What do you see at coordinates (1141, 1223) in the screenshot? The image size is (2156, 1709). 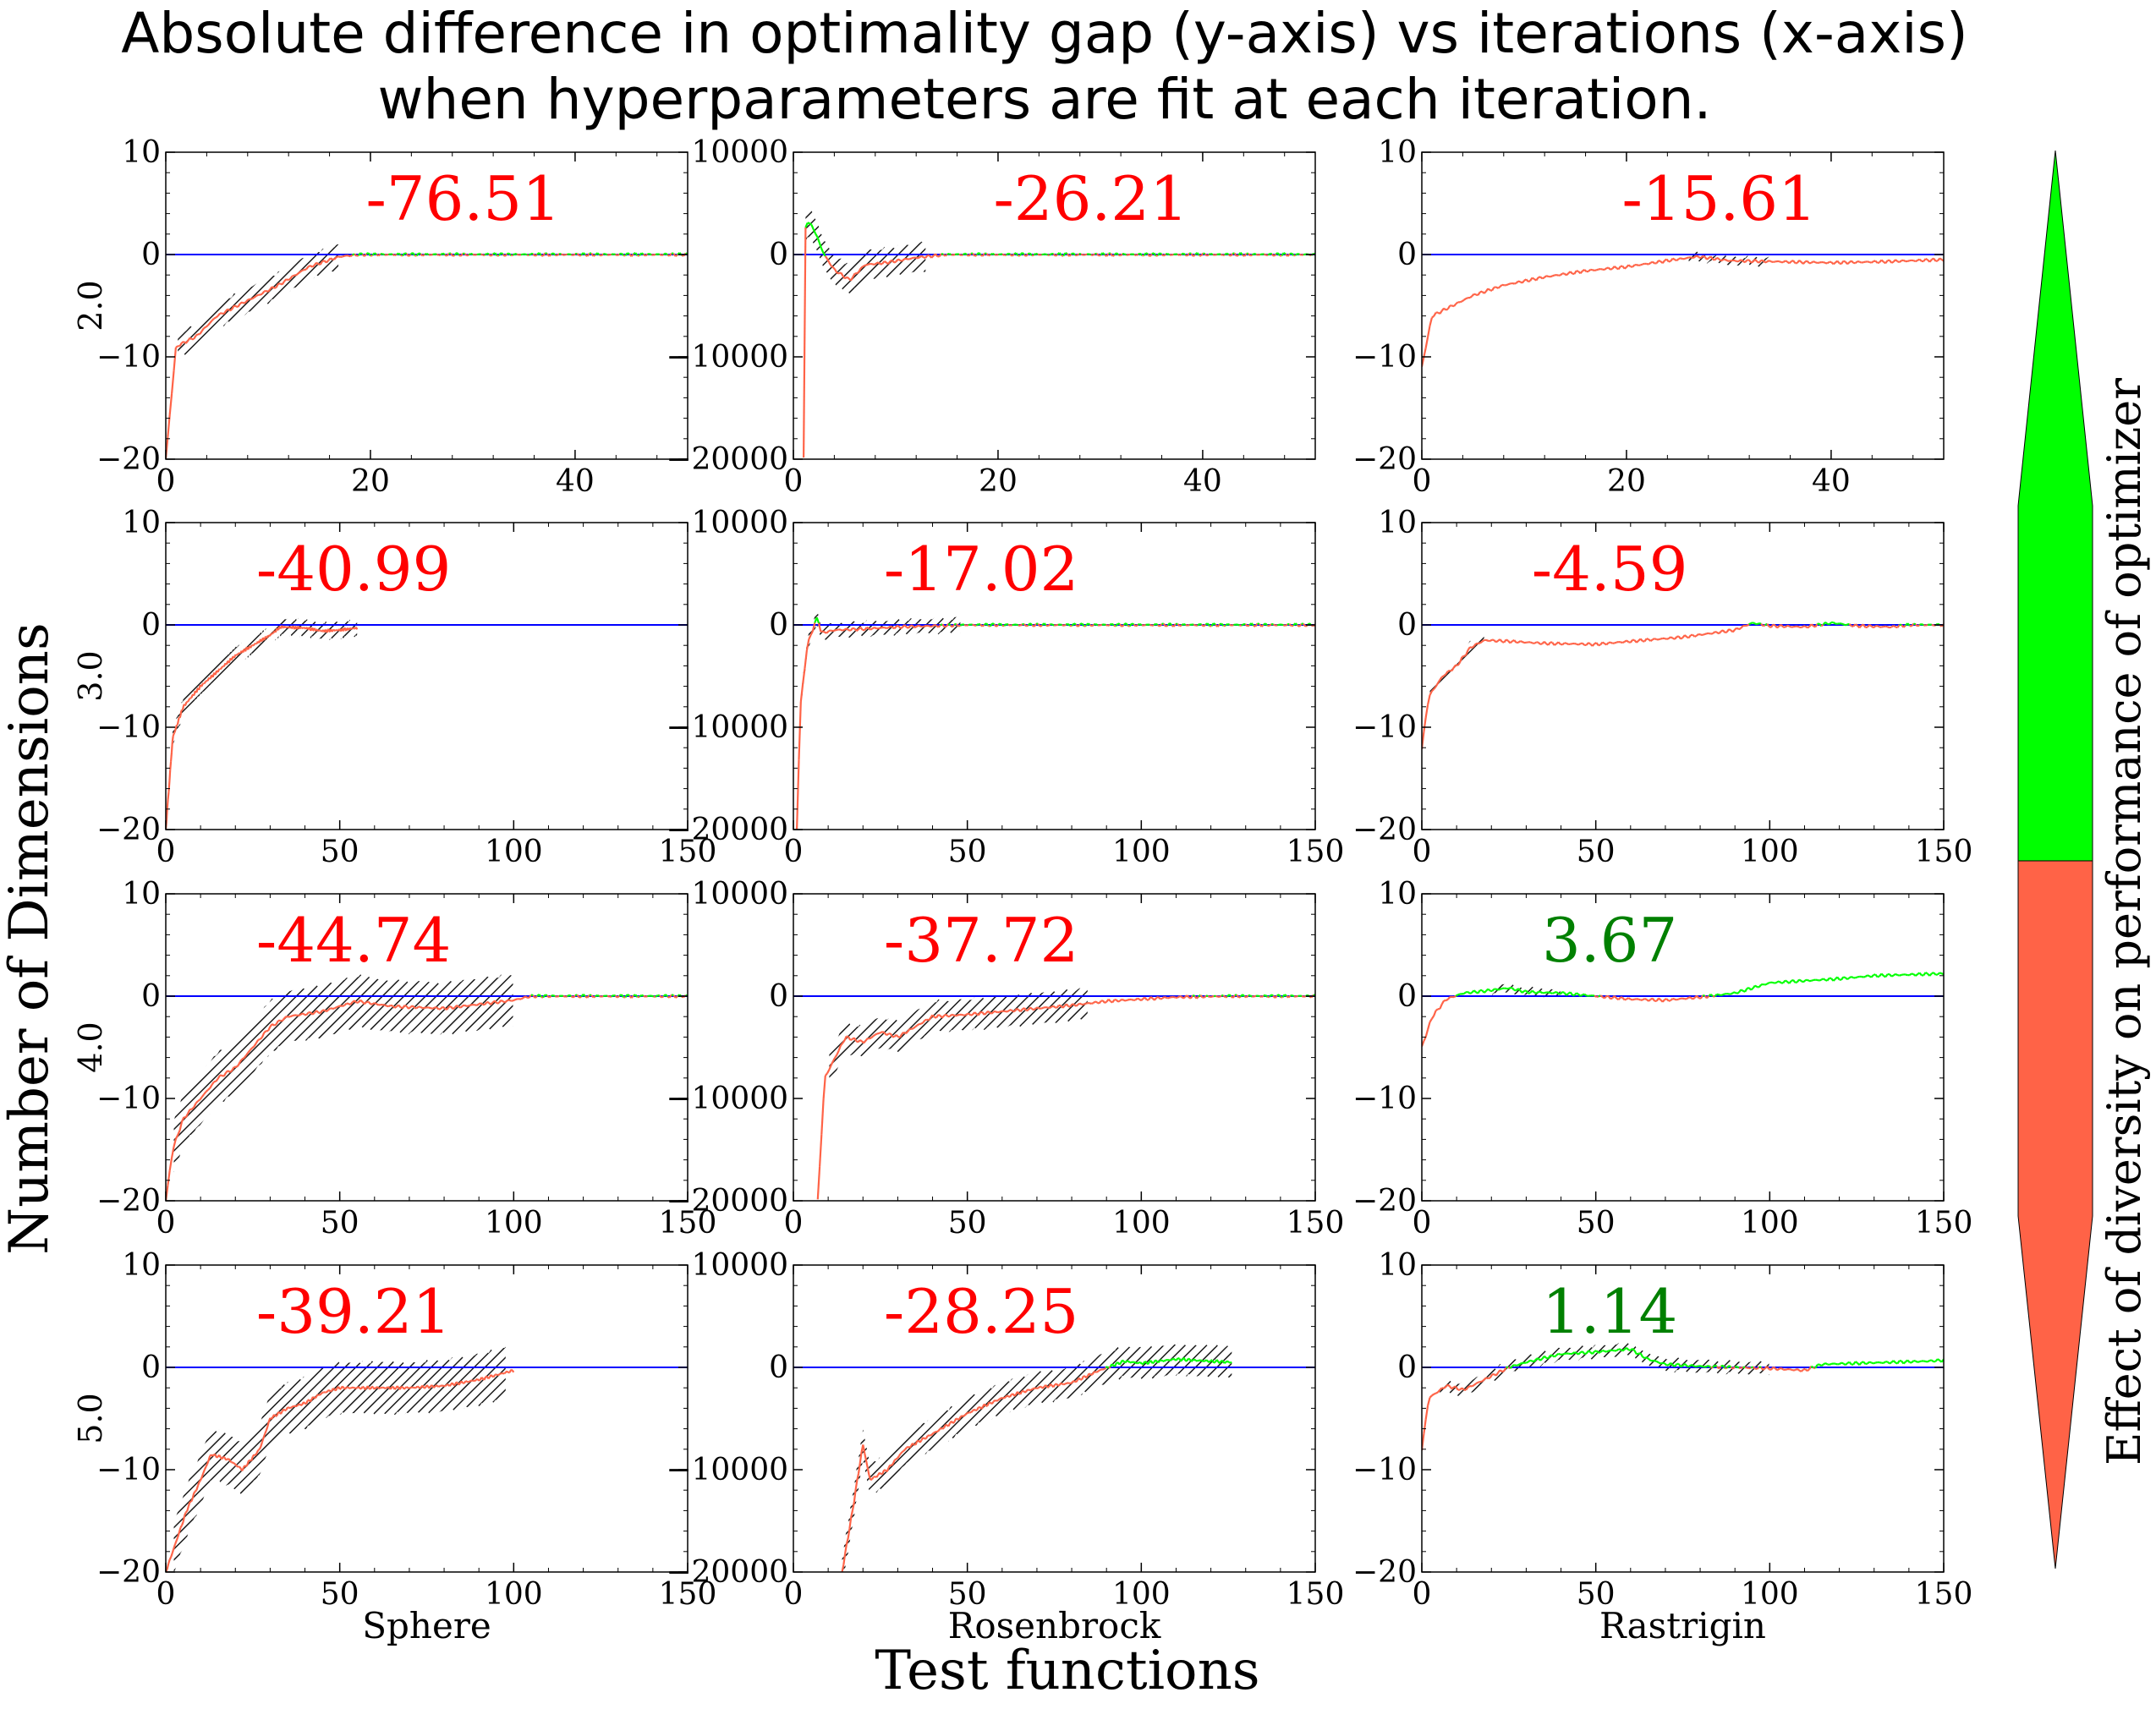 I see `x-tick-label: 100` at bounding box center [1141, 1223].